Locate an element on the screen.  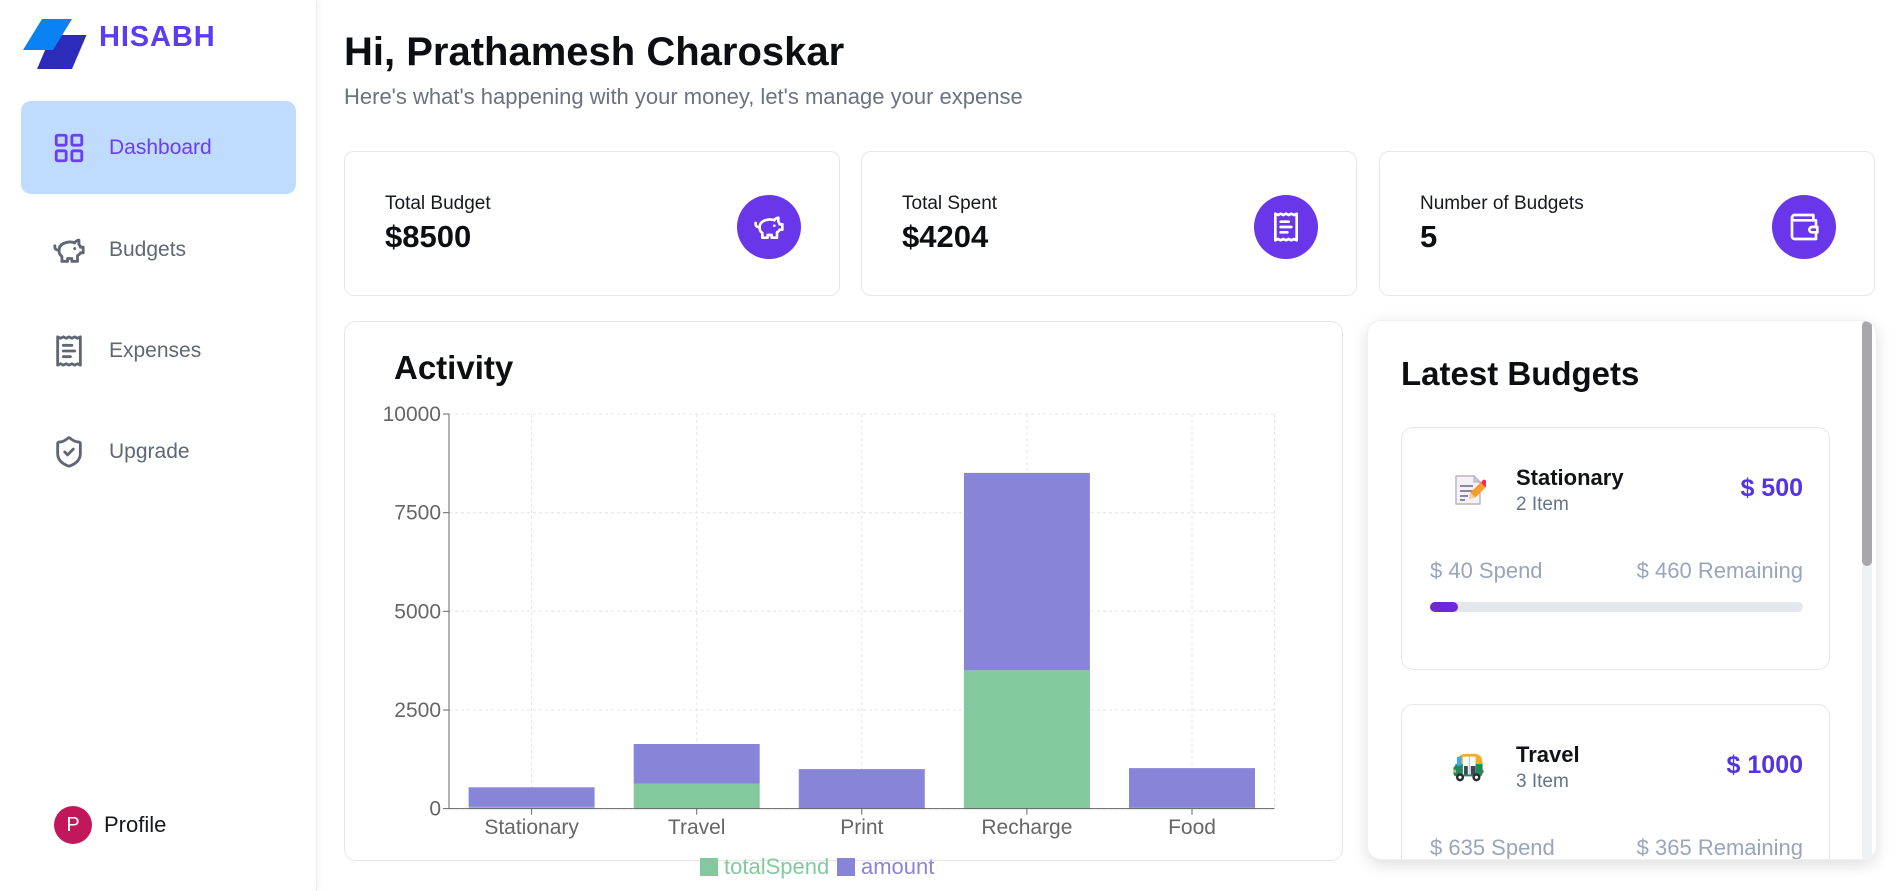
svg-text: Recharge is located at coordinates (1026, 827).